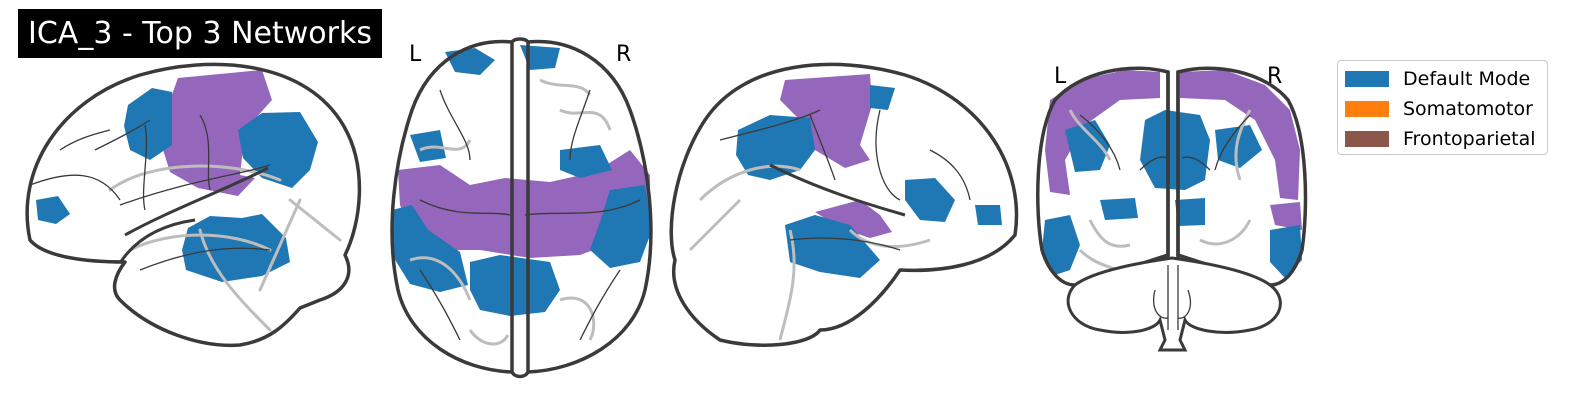 Image resolution: width=1595 pixels, height=420 pixels. Describe the element at coordinates (837, 190) in the screenshot. I see `sagittal-right-lateral-sulcus` at that location.